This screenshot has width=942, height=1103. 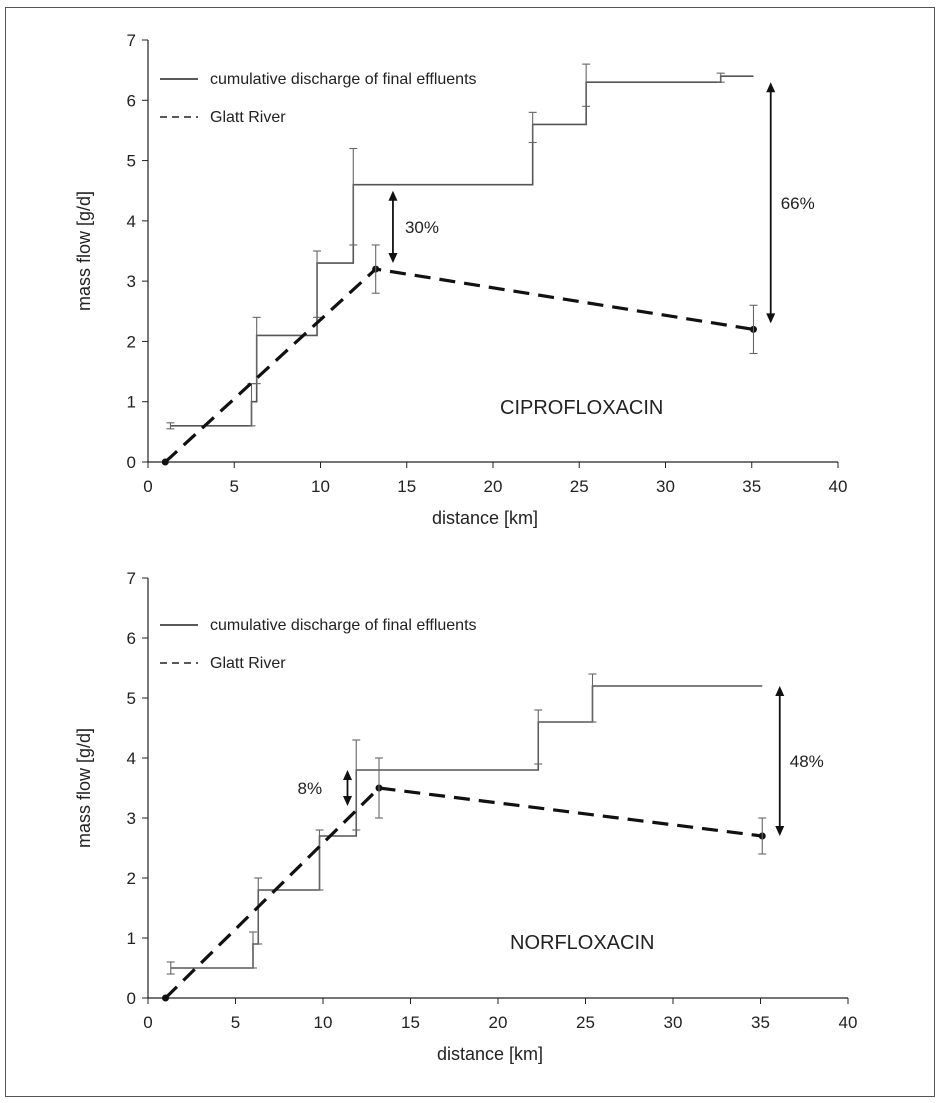 What do you see at coordinates (807, 761) in the screenshot?
I see `annotation-label: 48%` at bounding box center [807, 761].